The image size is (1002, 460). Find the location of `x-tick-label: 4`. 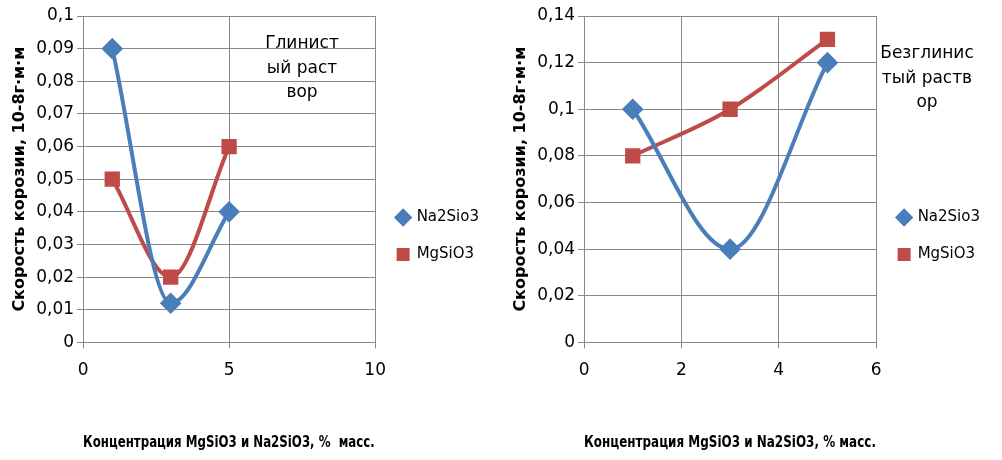

x-tick-label: 4 is located at coordinates (779, 369).